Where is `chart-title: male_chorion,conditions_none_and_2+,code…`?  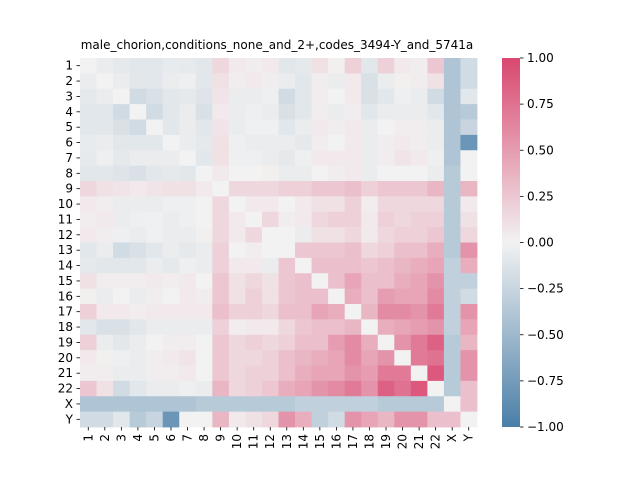
chart-title: male_chorion,conditions_none_and_2+,code… is located at coordinates (277, 45).